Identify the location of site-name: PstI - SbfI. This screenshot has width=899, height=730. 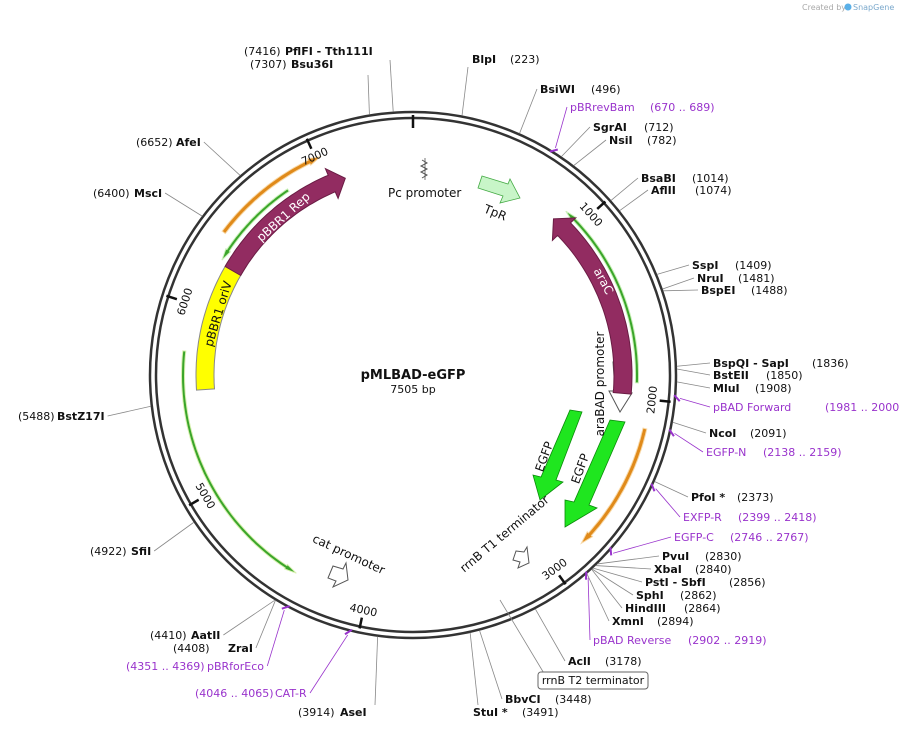
(675, 582).